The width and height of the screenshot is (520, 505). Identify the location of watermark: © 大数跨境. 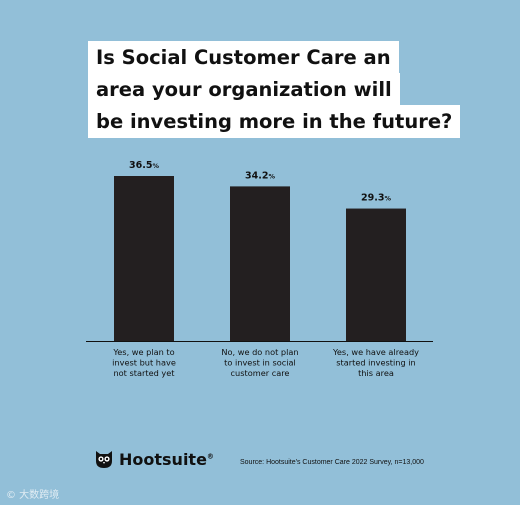
(33, 495).